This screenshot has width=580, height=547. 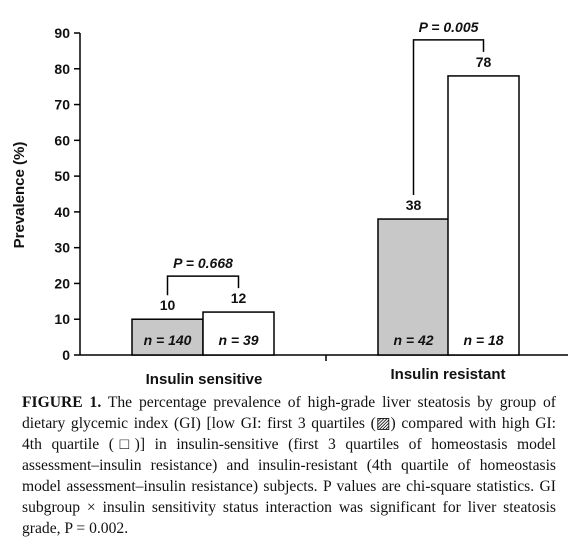 I want to click on bar-value-label: 12, so click(x=239, y=298).